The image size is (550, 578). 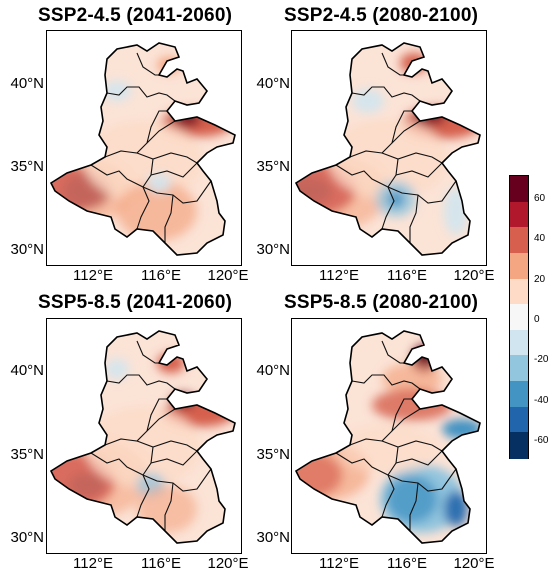 I want to click on panel-title: SSP5-8.5 (2080-2100), so click(x=381, y=302).